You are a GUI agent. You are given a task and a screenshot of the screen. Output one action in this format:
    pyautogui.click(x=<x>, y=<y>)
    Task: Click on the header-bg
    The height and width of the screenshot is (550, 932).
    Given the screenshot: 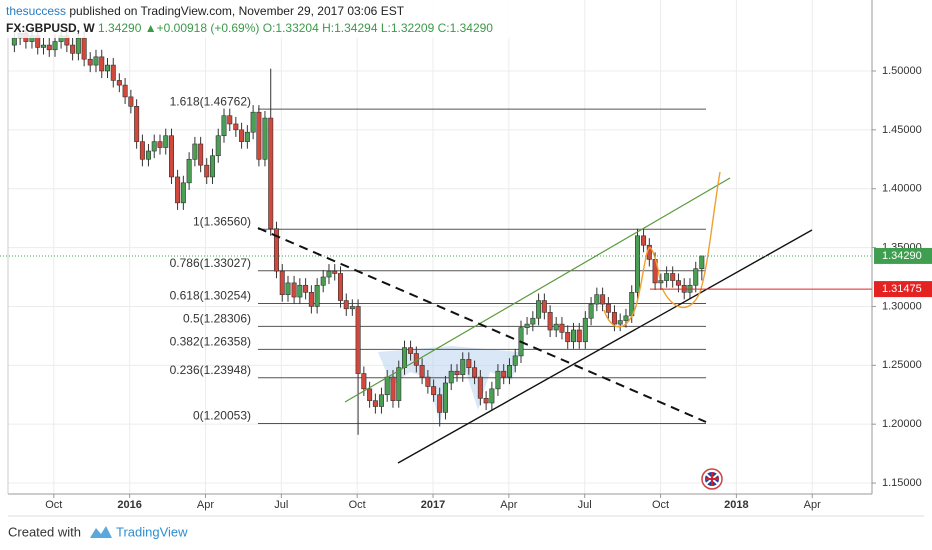 What is the action you would take?
    pyautogui.click(x=260, y=19)
    